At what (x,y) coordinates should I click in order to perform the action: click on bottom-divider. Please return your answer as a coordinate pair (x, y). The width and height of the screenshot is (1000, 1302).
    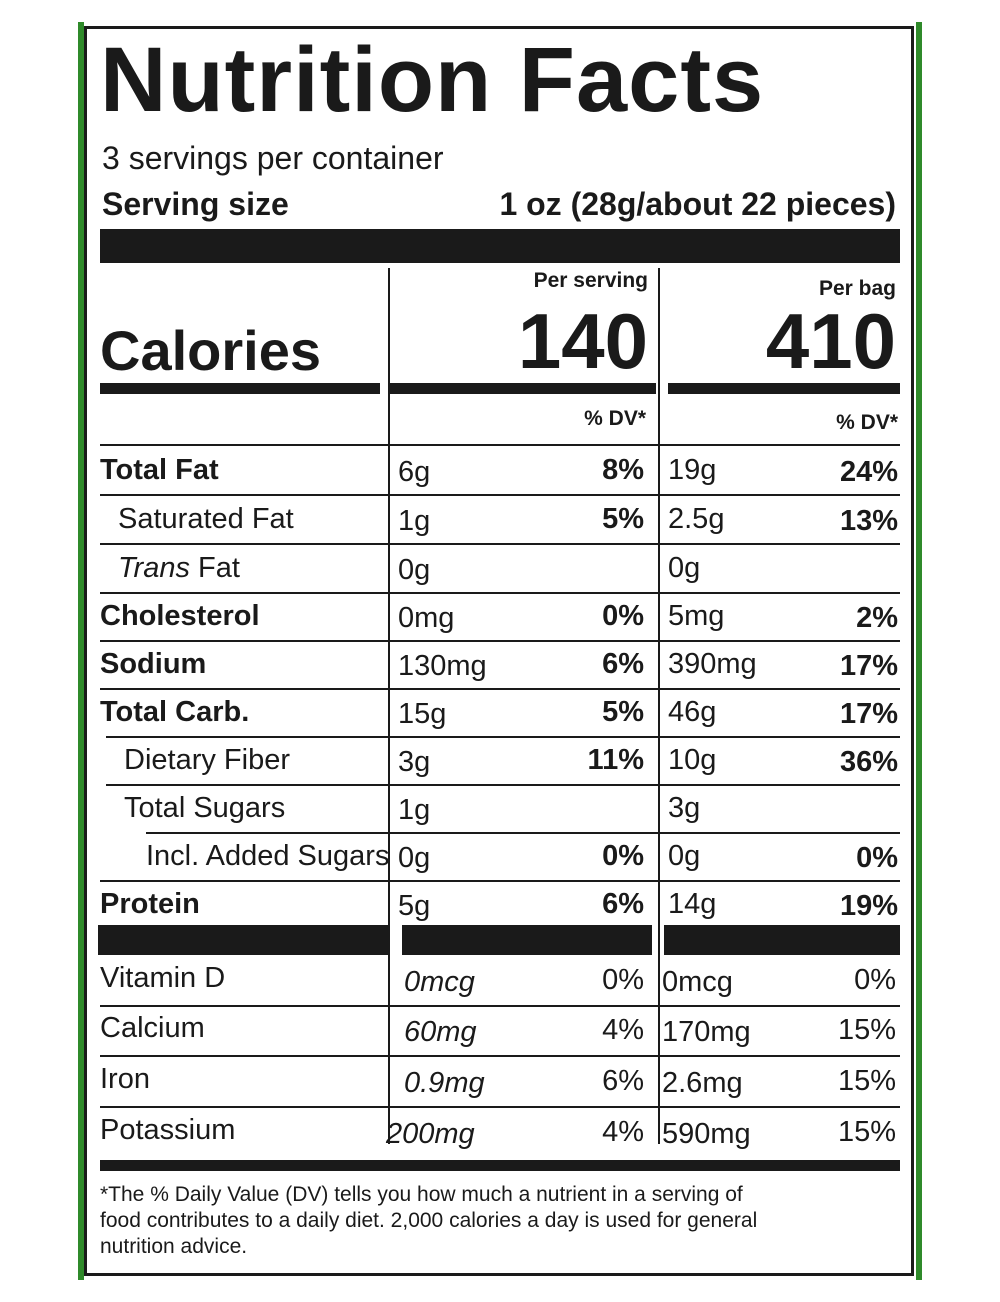
    Looking at the image, I should click on (500, 1165).